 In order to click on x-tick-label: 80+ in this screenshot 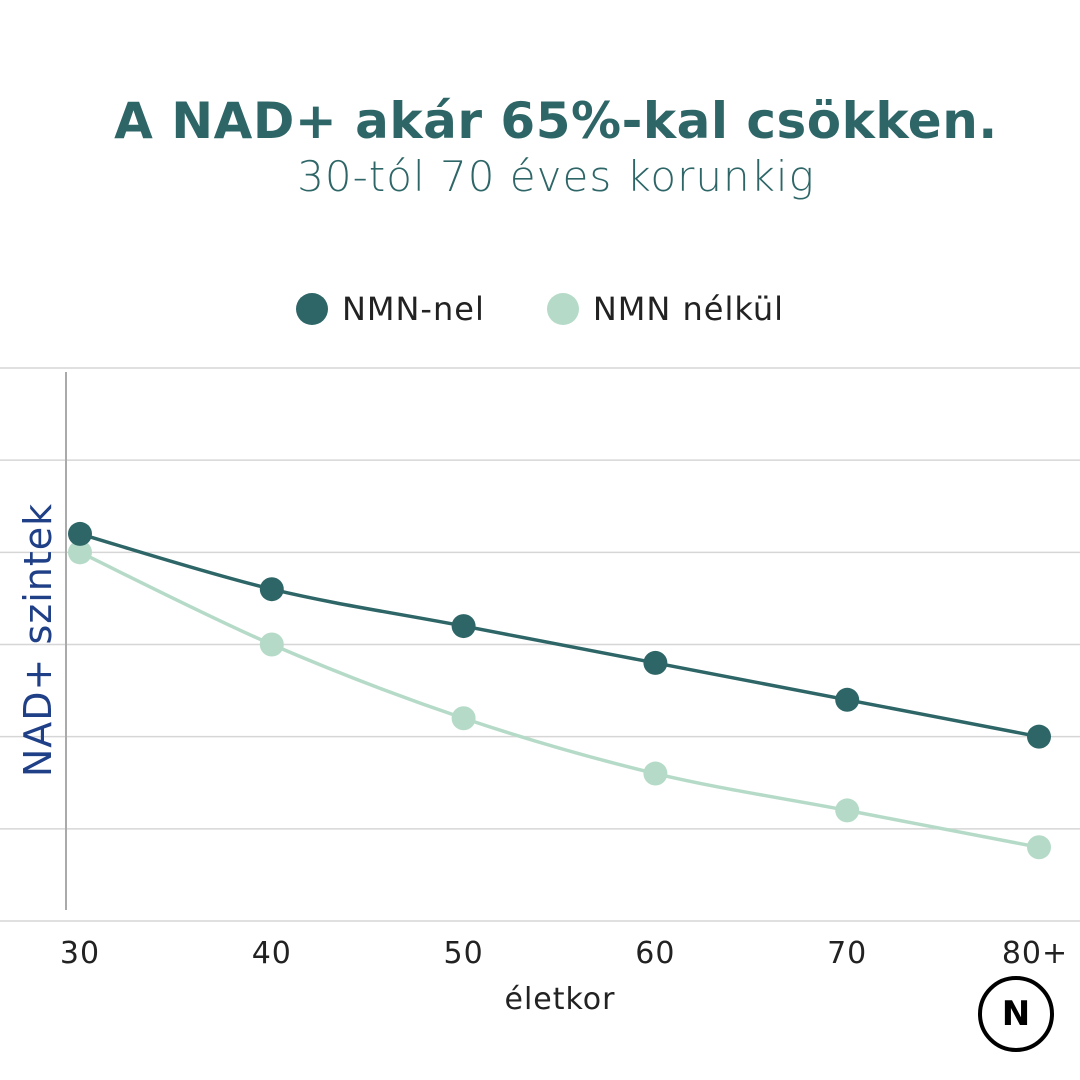, I will do `click(1035, 953)`.